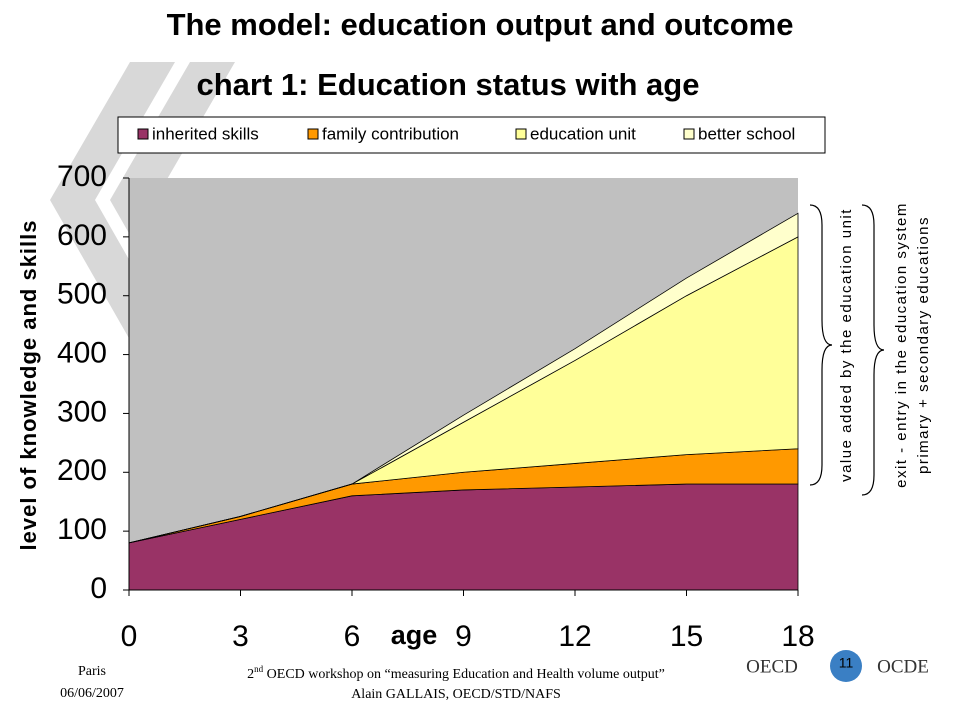 This screenshot has width=960, height=720. What do you see at coordinates (92, 671) in the screenshot?
I see `footer-place: Paris` at bounding box center [92, 671].